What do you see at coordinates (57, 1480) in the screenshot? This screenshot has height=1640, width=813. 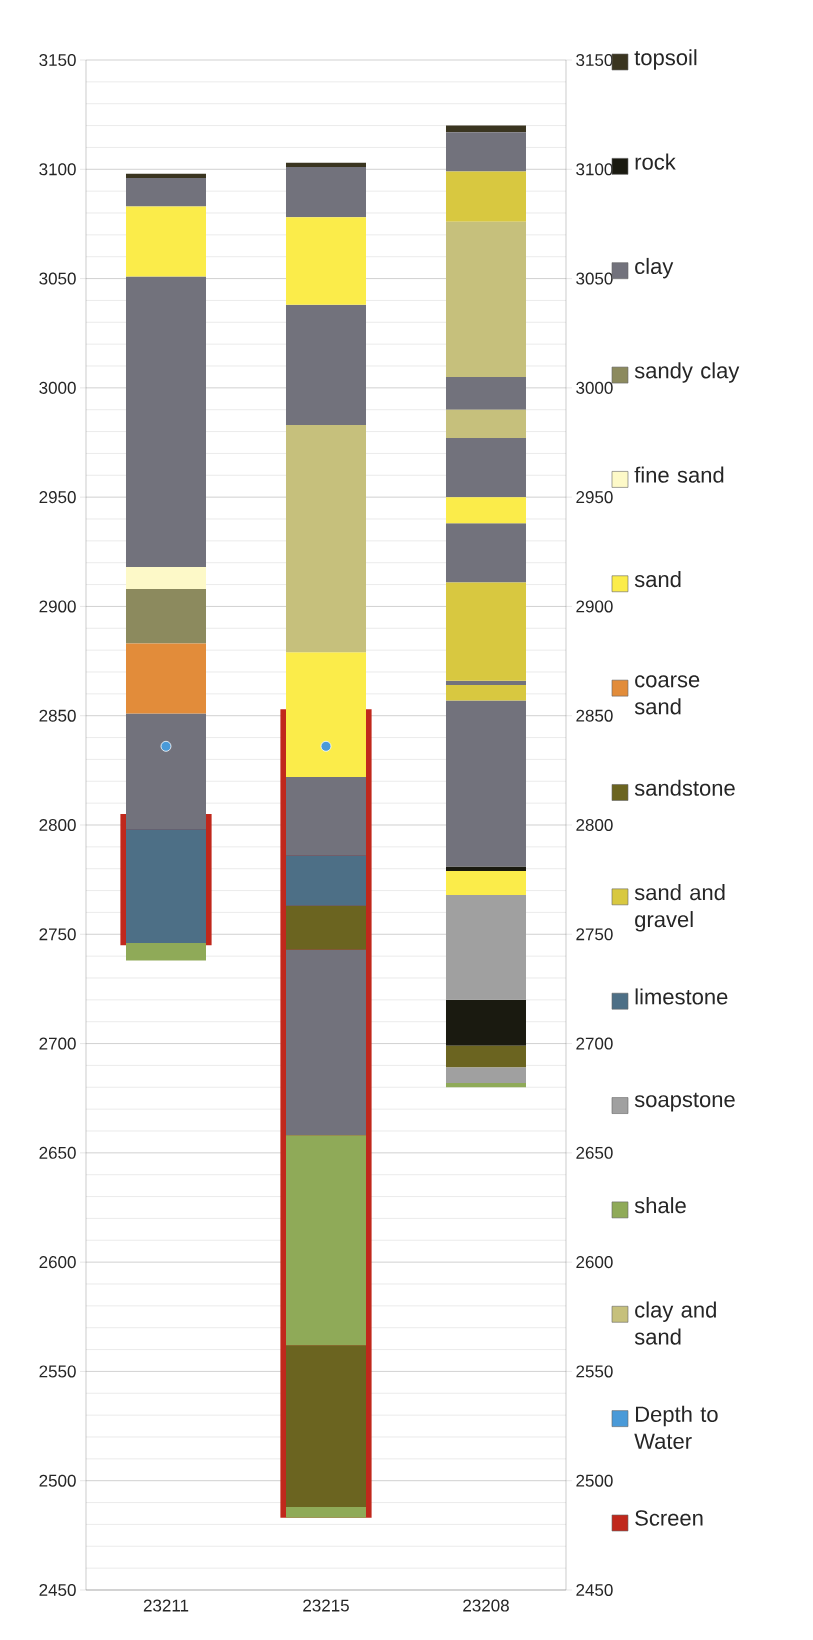 I see `y-tick-label: 2500` at bounding box center [57, 1480].